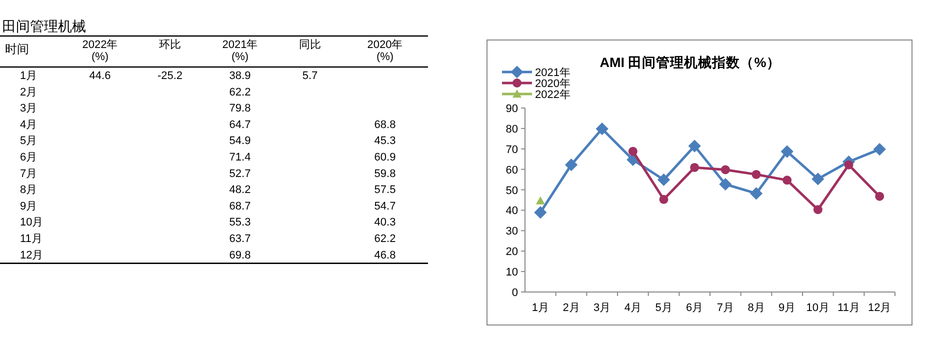 The height and width of the screenshot is (337, 925). What do you see at coordinates (29, 174) in the screenshot?
I see `y-tick-label: 7月` at bounding box center [29, 174].